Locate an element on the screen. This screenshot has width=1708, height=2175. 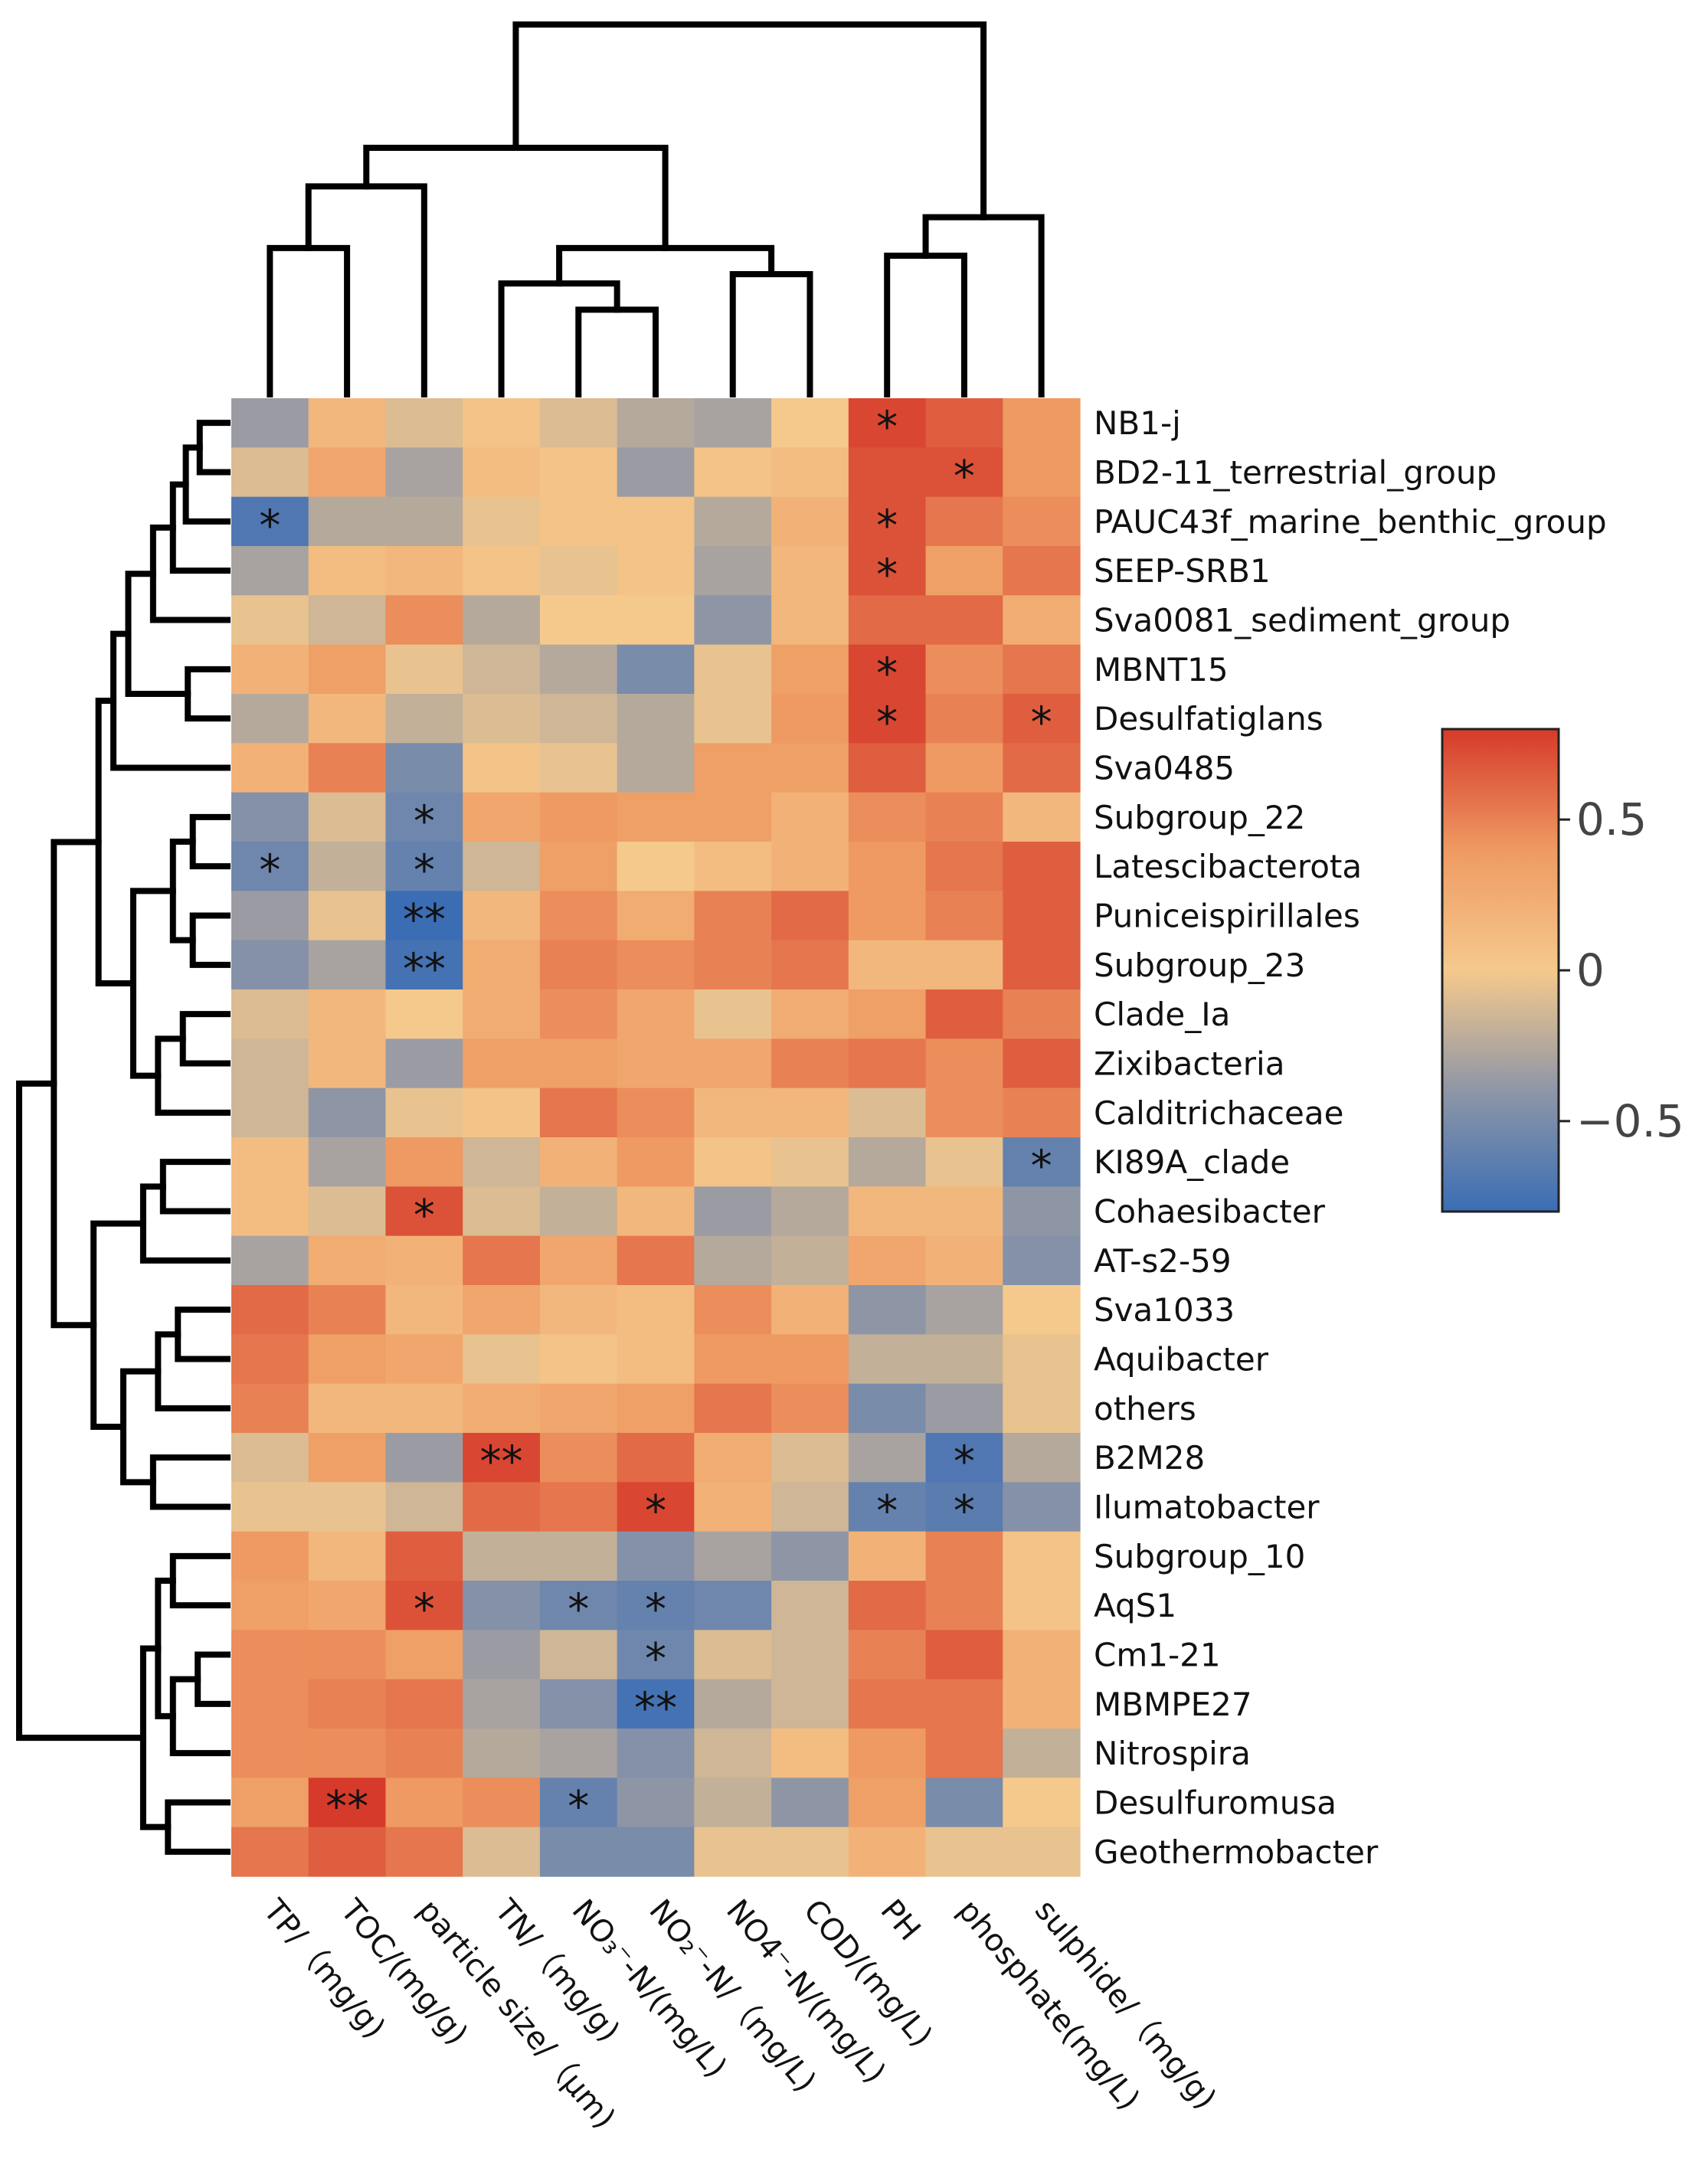
row-label: KI89A_clade is located at coordinates (1192, 1162).